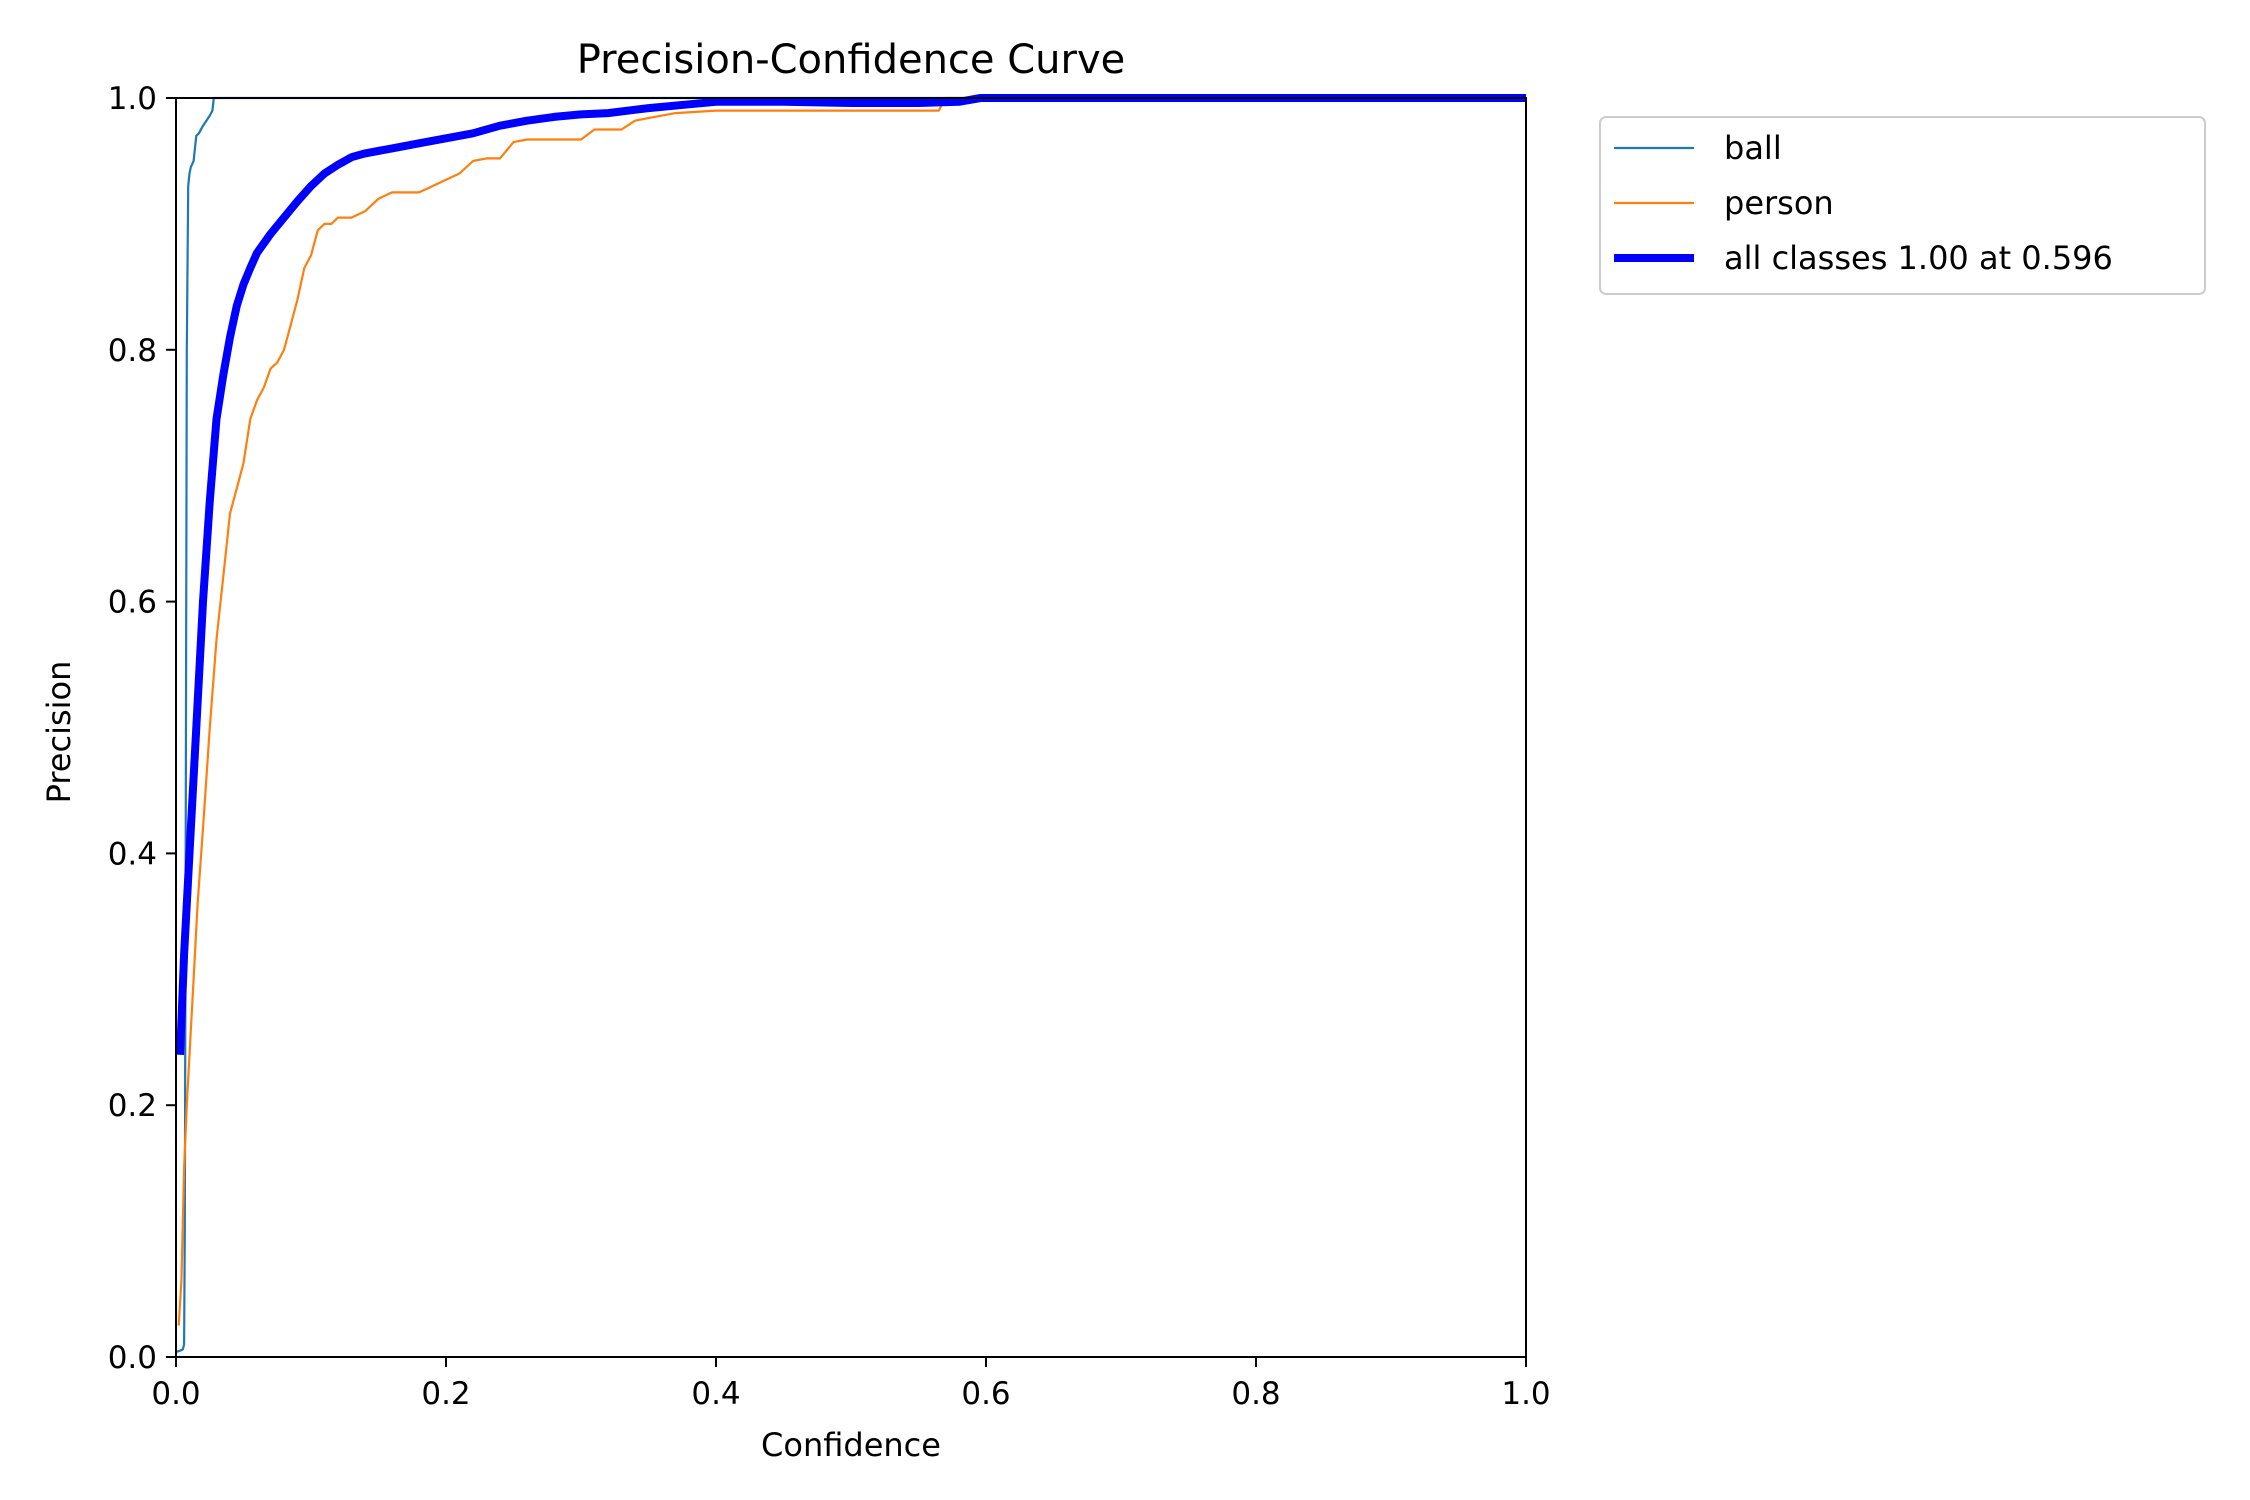  I want to click on legend-label-ball: ball, so click(1753, 148).